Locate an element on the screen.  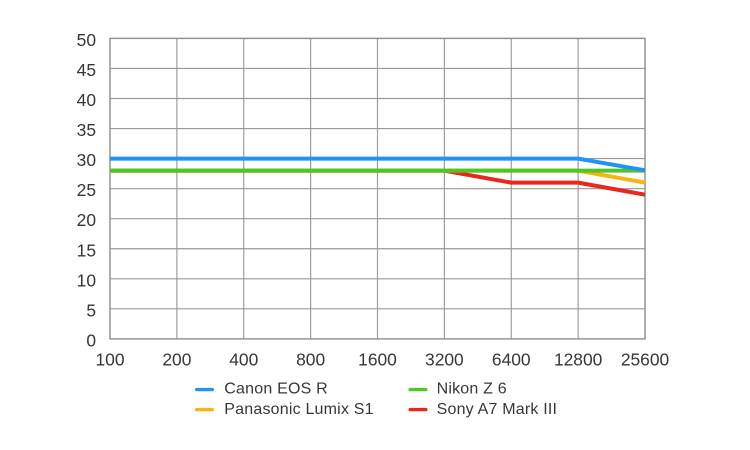
svg-text: 5 is located at coordinates (91, 310).